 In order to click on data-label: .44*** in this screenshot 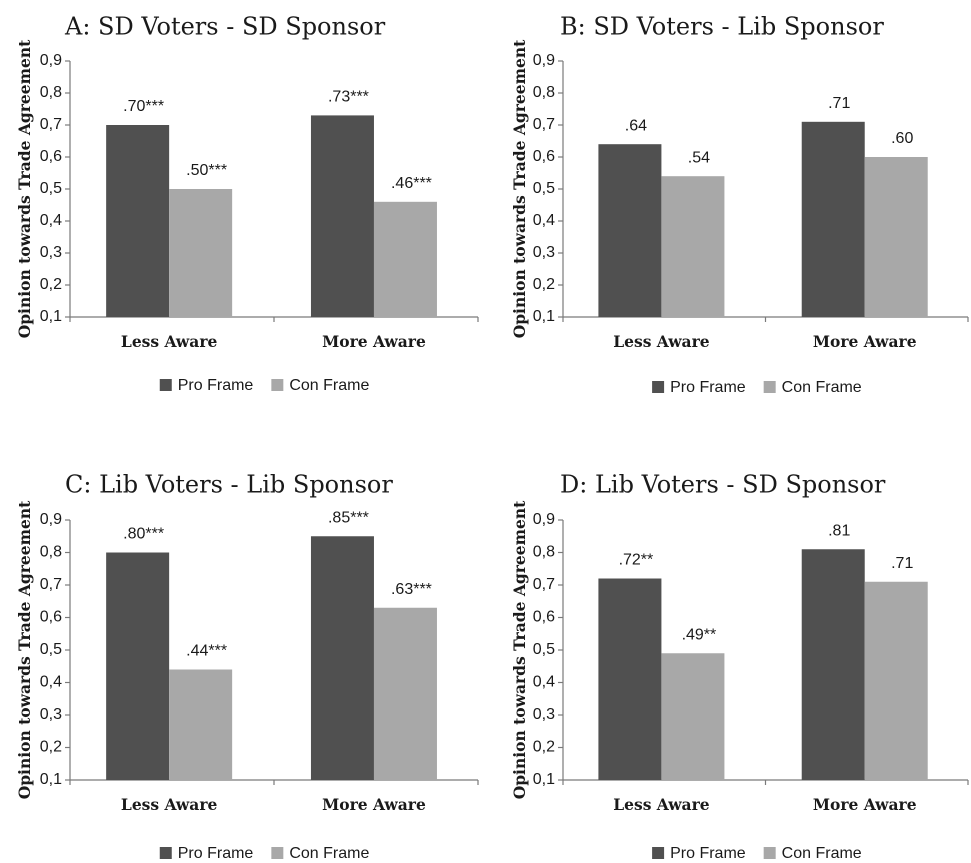, I will do `click(206, 651)`.